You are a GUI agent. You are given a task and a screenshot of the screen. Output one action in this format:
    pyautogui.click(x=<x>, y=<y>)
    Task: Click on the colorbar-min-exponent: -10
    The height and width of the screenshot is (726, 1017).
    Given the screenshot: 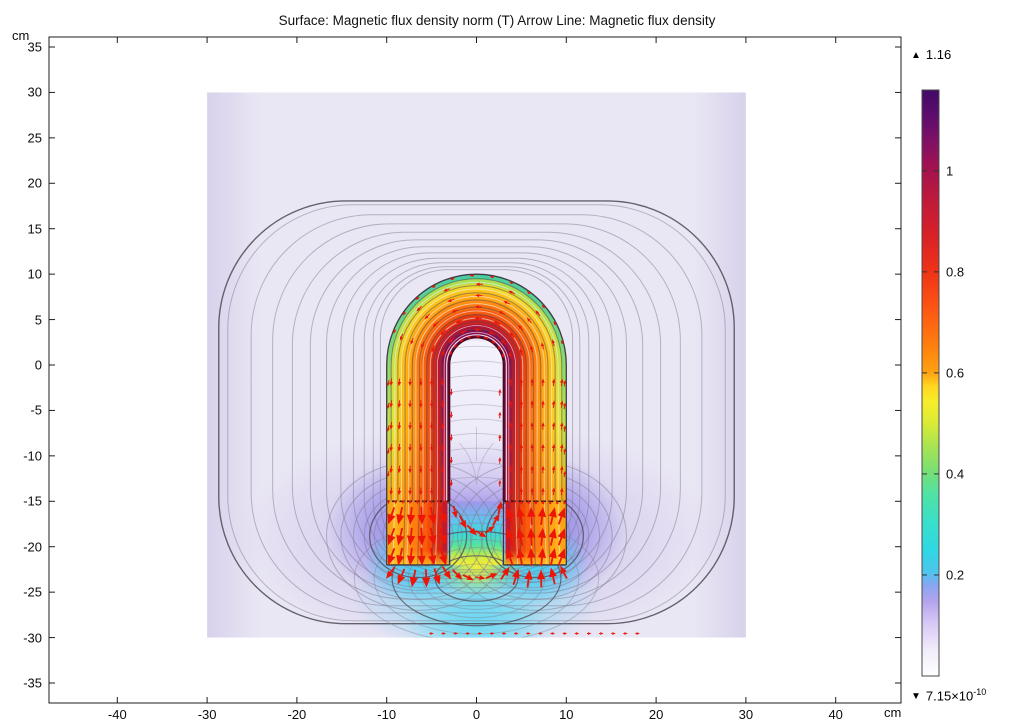 What is the action you would take?
    pyautogui.click(x=980, y=692)
    